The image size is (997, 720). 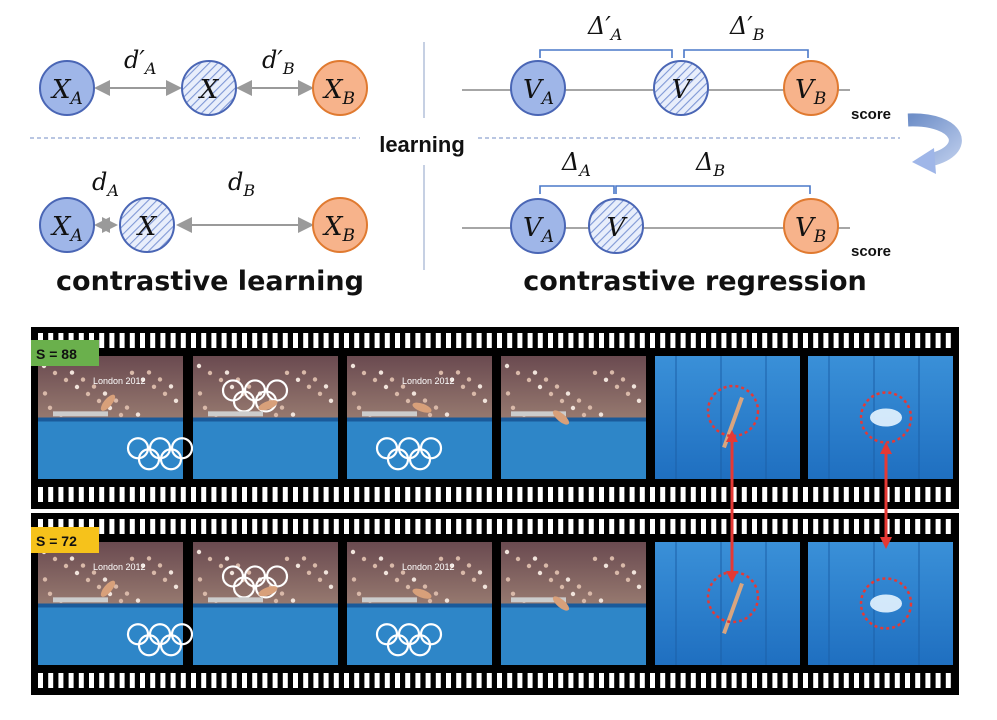 What do you see at coordinates (538, 230) in the screenshot?
I see `svg-text: VA` at bounding box center [538, 230].